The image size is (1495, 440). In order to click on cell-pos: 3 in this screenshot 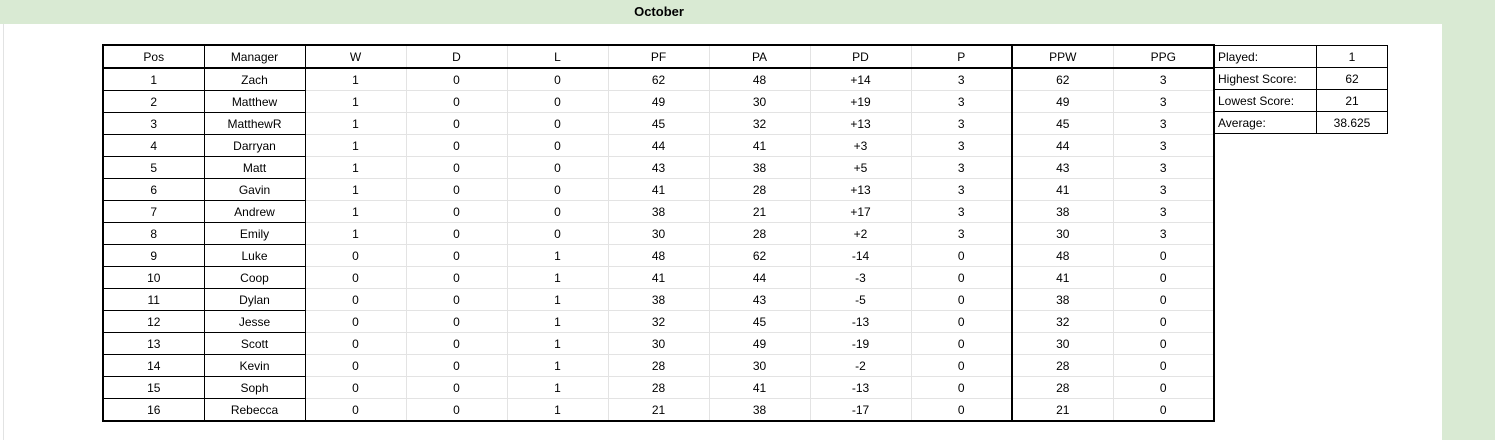, I will do `click(153, 123)`.